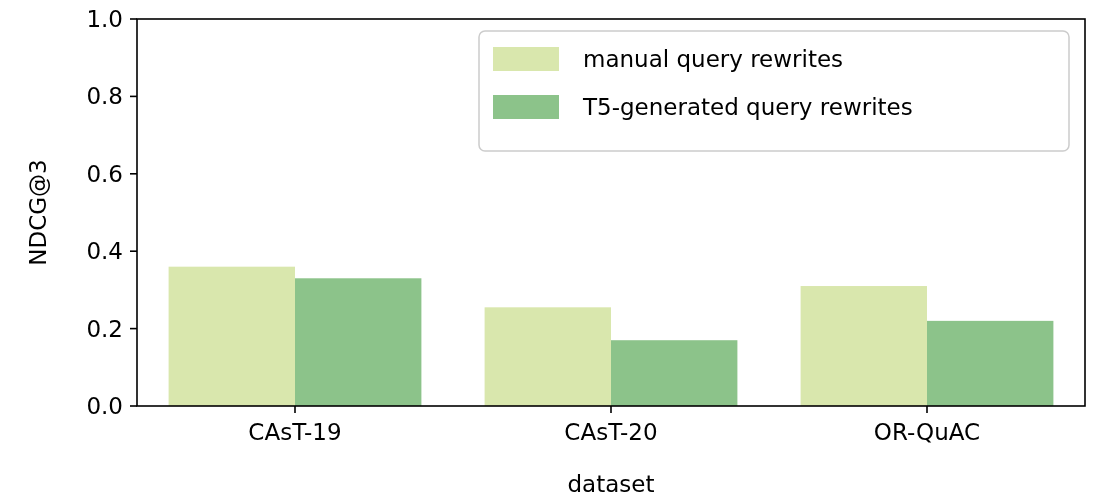  I want to click on y-tick-label: 0.8, so click(104, 96).